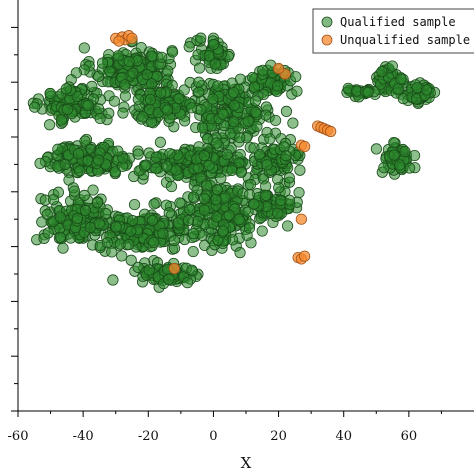 The height and width of the screenshot is (474, 474). Describe the element at coordinates (405, 40) in the screenshot. I see `legend-label-unqualified: Unqualified sample` at that location.